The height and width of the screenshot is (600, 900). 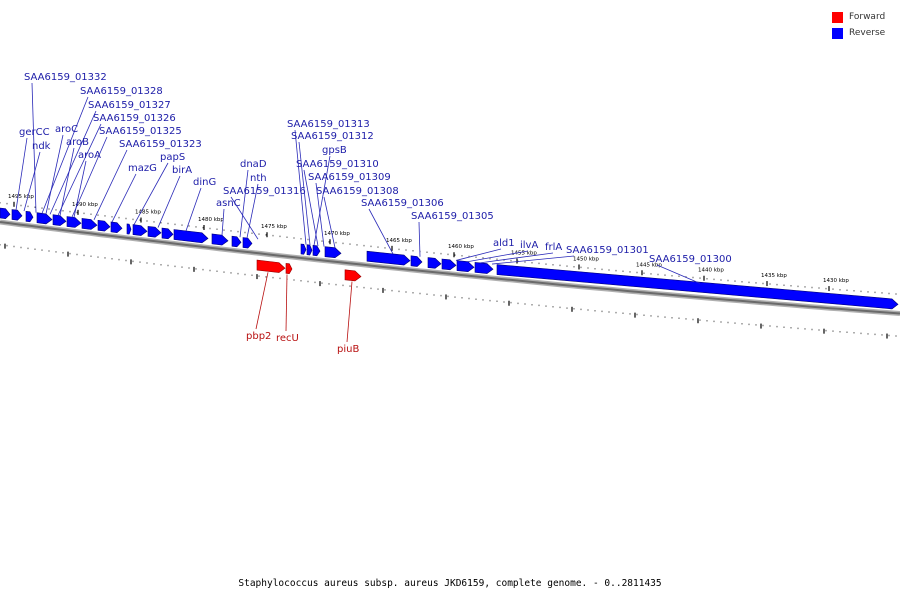 What do you see at coordinates (228, 203) in the screenshot?
I see `reverse-gene-label: asnC` at bounding box center [228, 203].